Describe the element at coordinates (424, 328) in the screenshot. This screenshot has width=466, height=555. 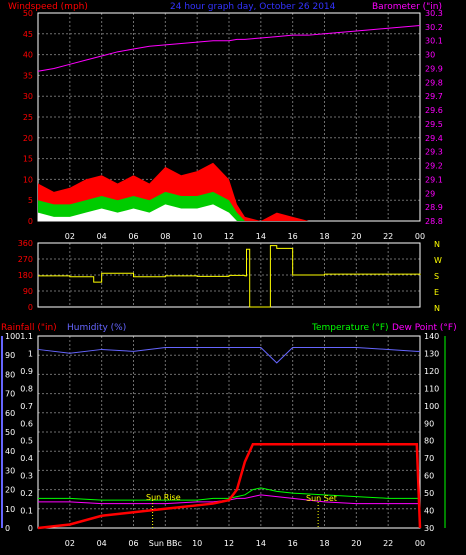
I see `dewpoint-title: Dew Point (°F)` at that location.